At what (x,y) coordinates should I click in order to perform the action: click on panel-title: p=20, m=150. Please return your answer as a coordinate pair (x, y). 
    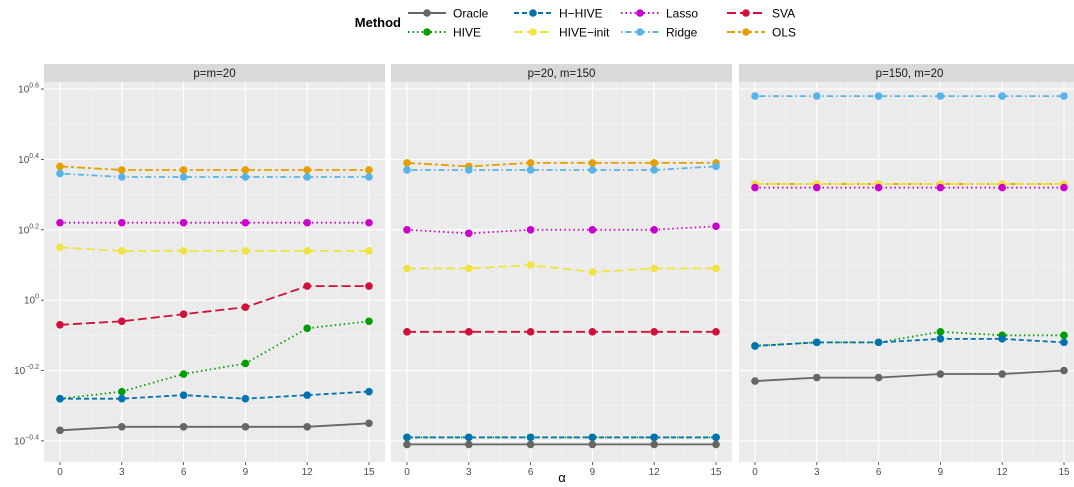
    Looking at the image, I should click on (562, 74).